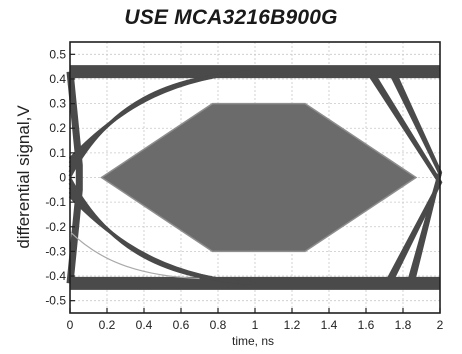 The height and width of the screenshot is (354, 462). What do you see at coordinates (440, 325) in the screenshot?
I see `x-tick-label: 2` at bounding box center [440, 325].